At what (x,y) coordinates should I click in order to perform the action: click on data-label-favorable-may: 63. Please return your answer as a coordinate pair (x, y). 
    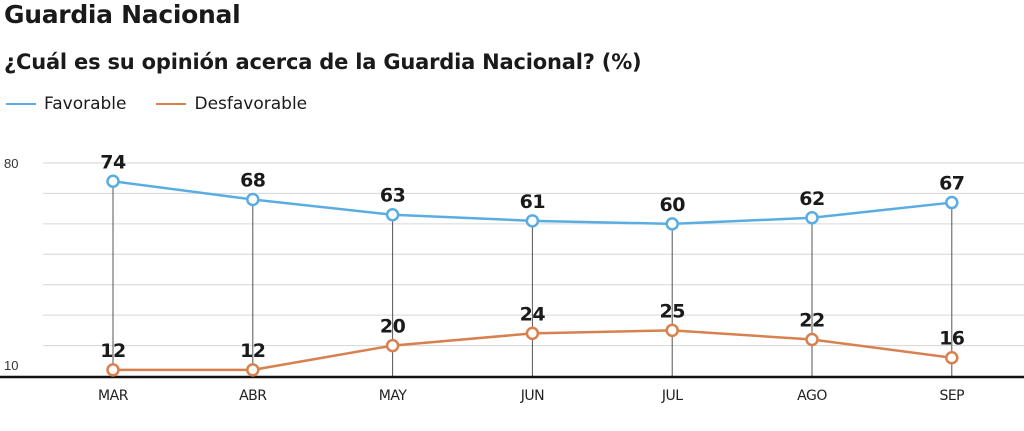
    Looking at the image, I should click on (392, 196).